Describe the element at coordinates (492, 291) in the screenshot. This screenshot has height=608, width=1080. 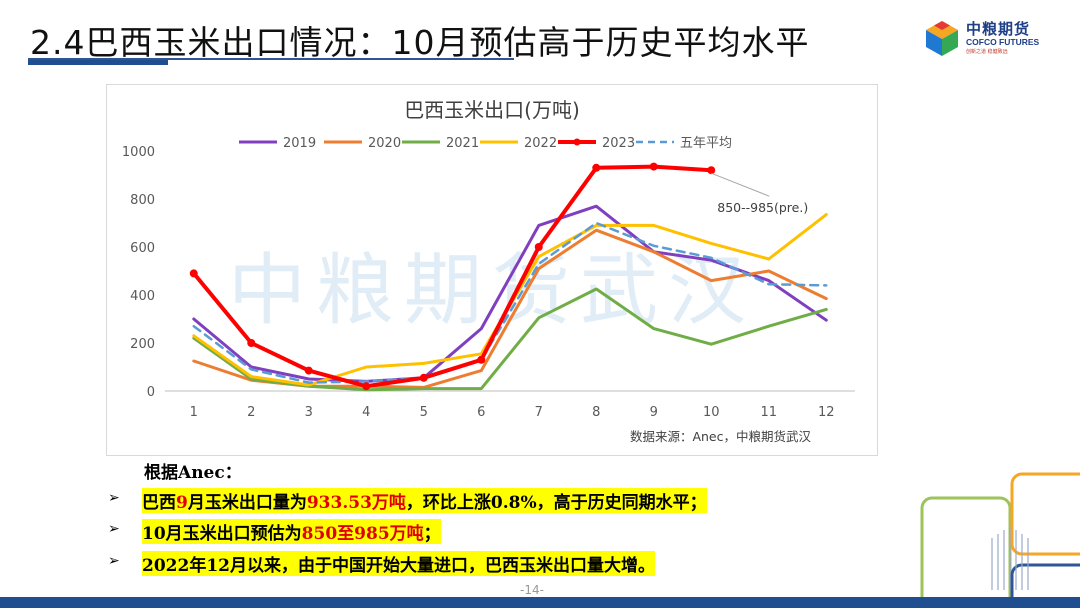
I see `watermark-text: 中粮期货武汉` at that location.